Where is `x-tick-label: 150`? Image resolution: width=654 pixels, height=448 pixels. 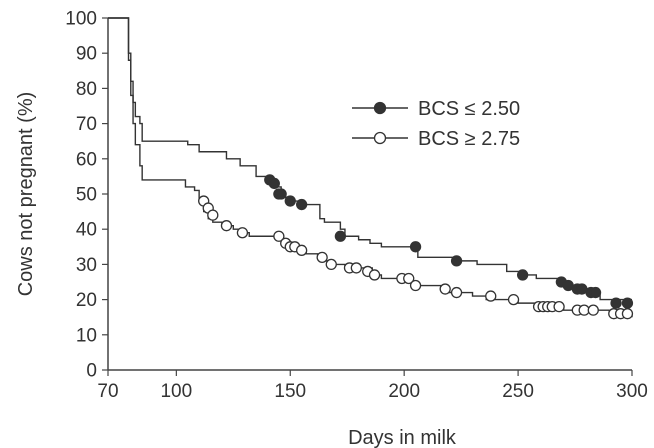 x-tick-label: 150 is located at coordinates (290, 391).